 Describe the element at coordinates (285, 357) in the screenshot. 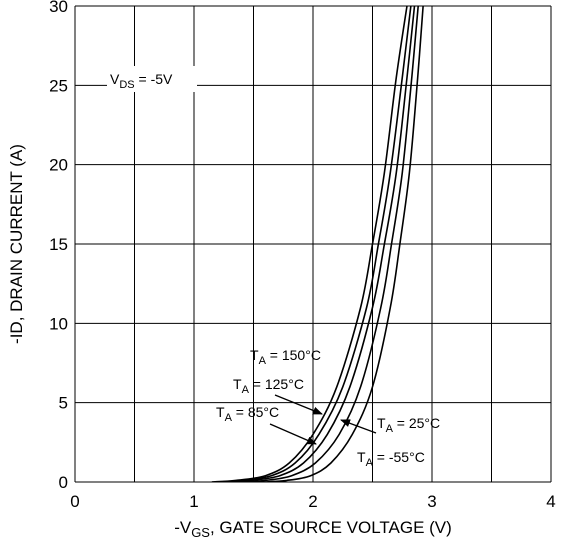

I see `label-ta-150: TA = 150°C` at that location.